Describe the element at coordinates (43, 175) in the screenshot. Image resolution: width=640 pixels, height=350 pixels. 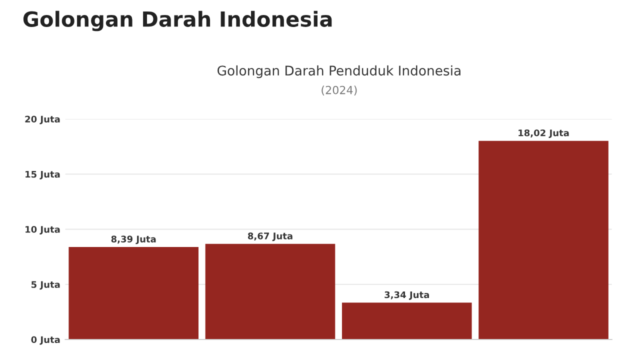
I see `y-tick-label: 15 Juta` at that location.